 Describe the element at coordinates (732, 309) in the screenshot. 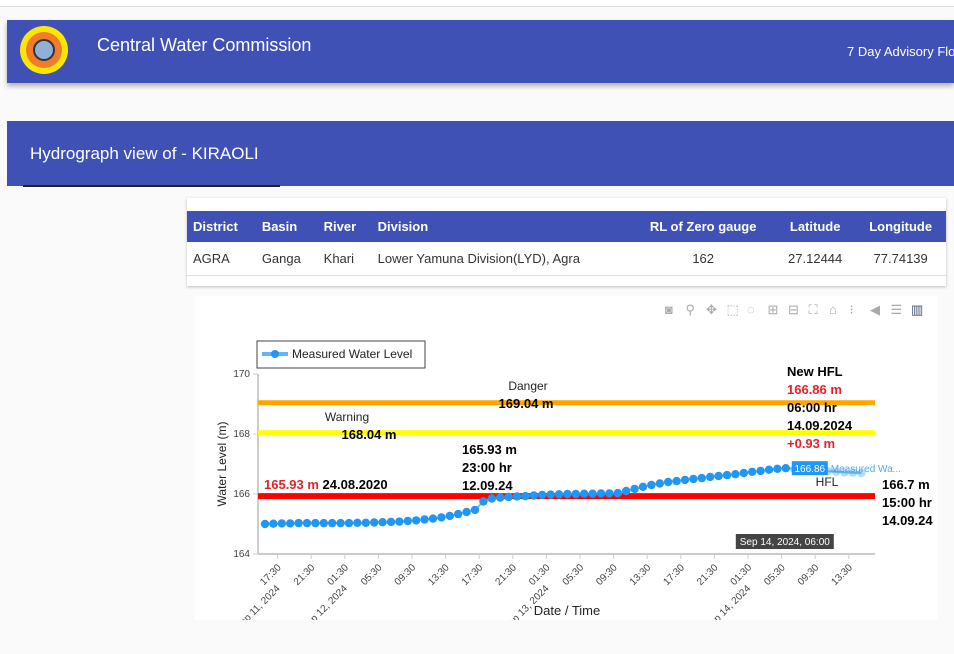

I see `box-select-icon: ⬚` at that location.